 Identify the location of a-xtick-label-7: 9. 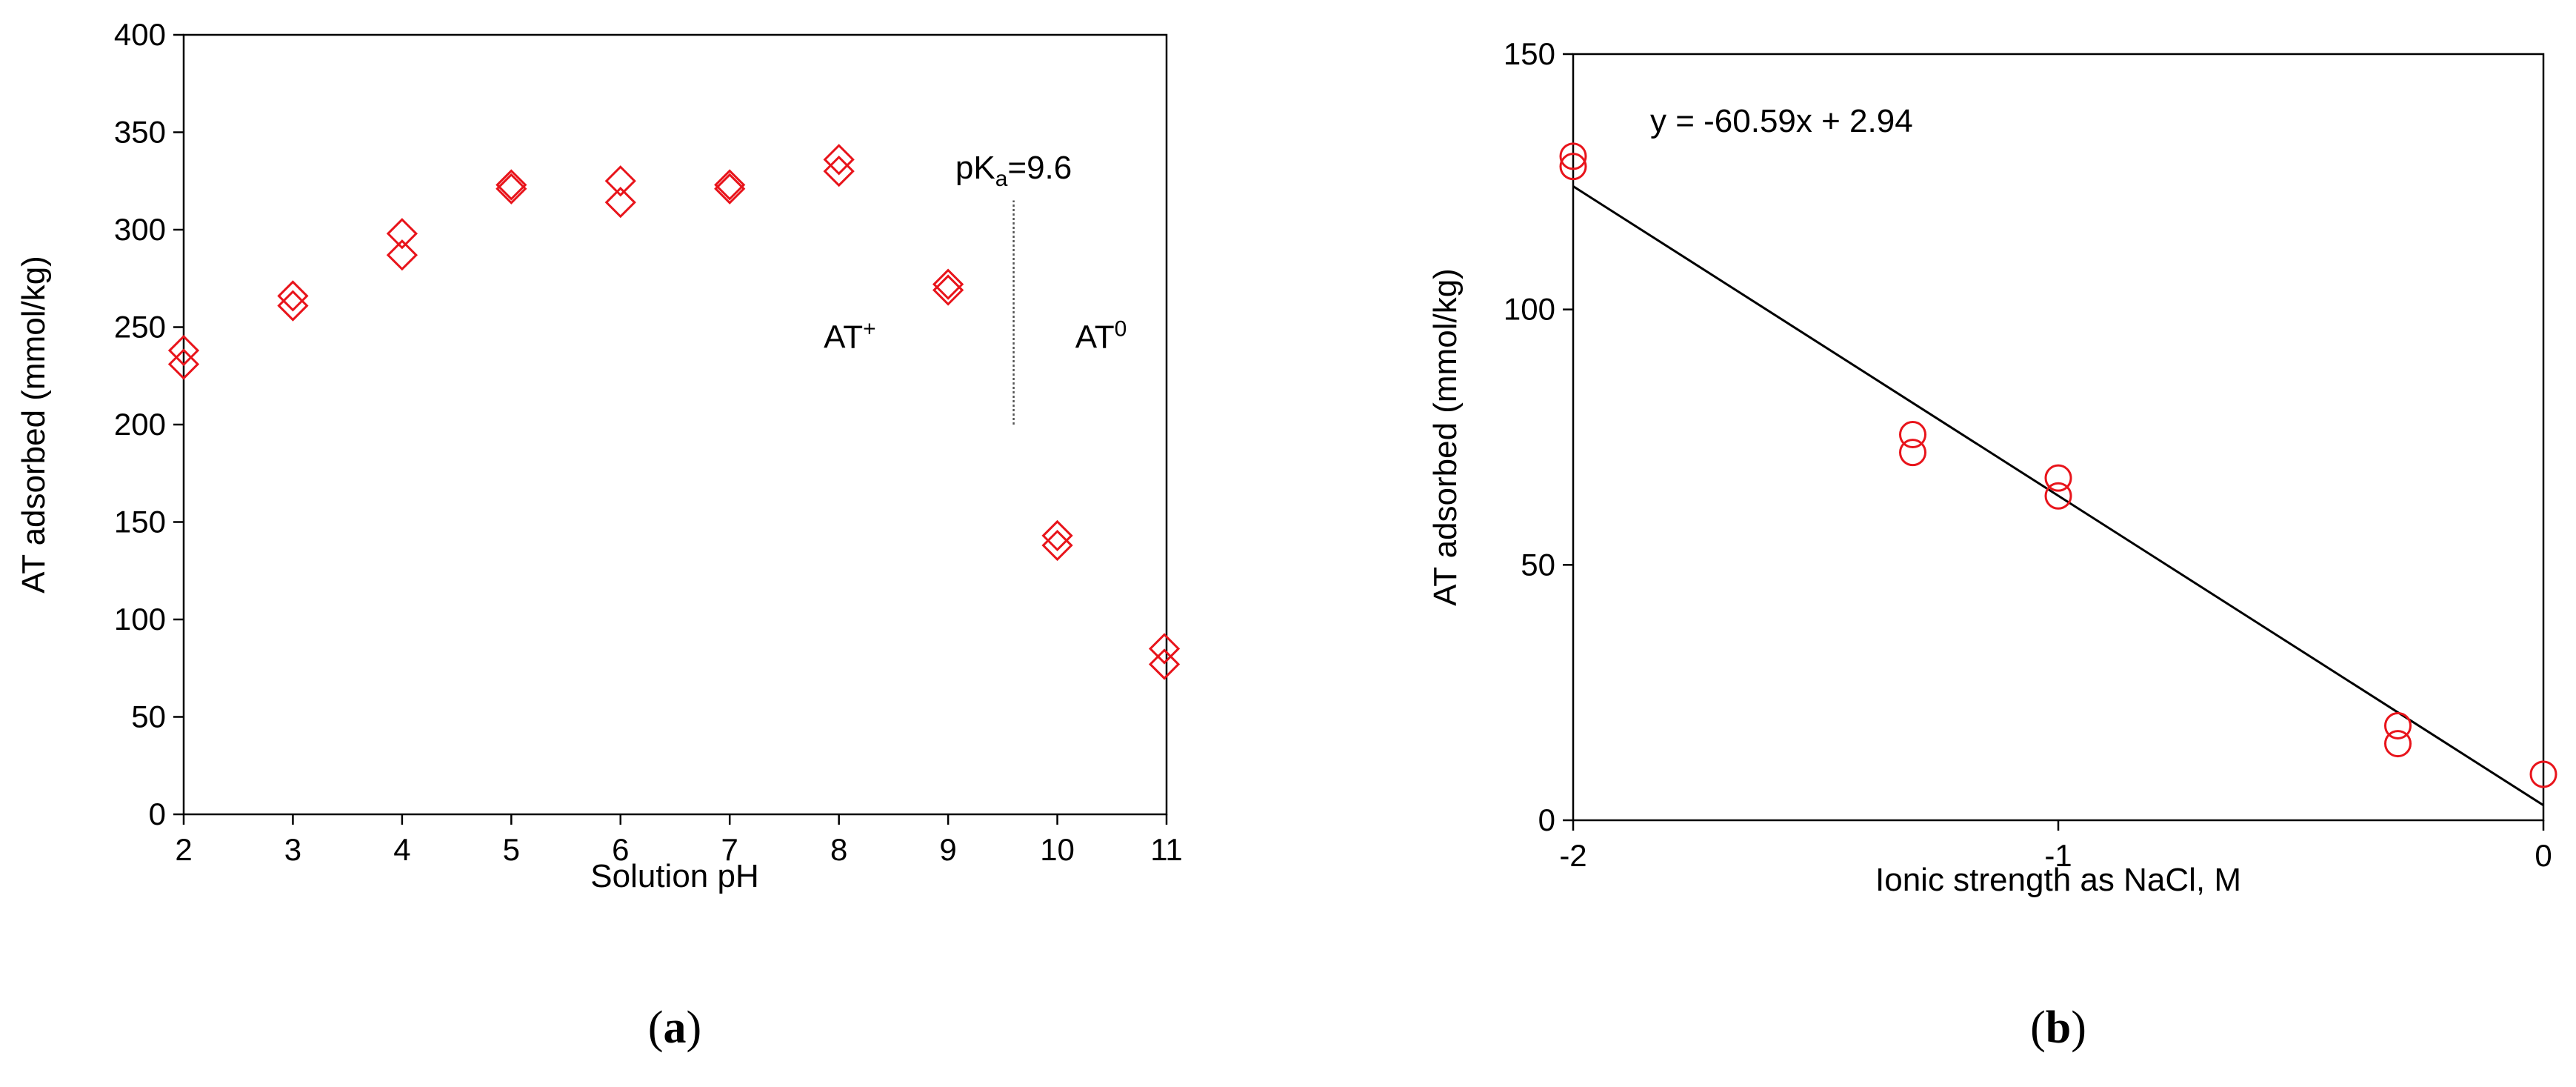
(947, 849).